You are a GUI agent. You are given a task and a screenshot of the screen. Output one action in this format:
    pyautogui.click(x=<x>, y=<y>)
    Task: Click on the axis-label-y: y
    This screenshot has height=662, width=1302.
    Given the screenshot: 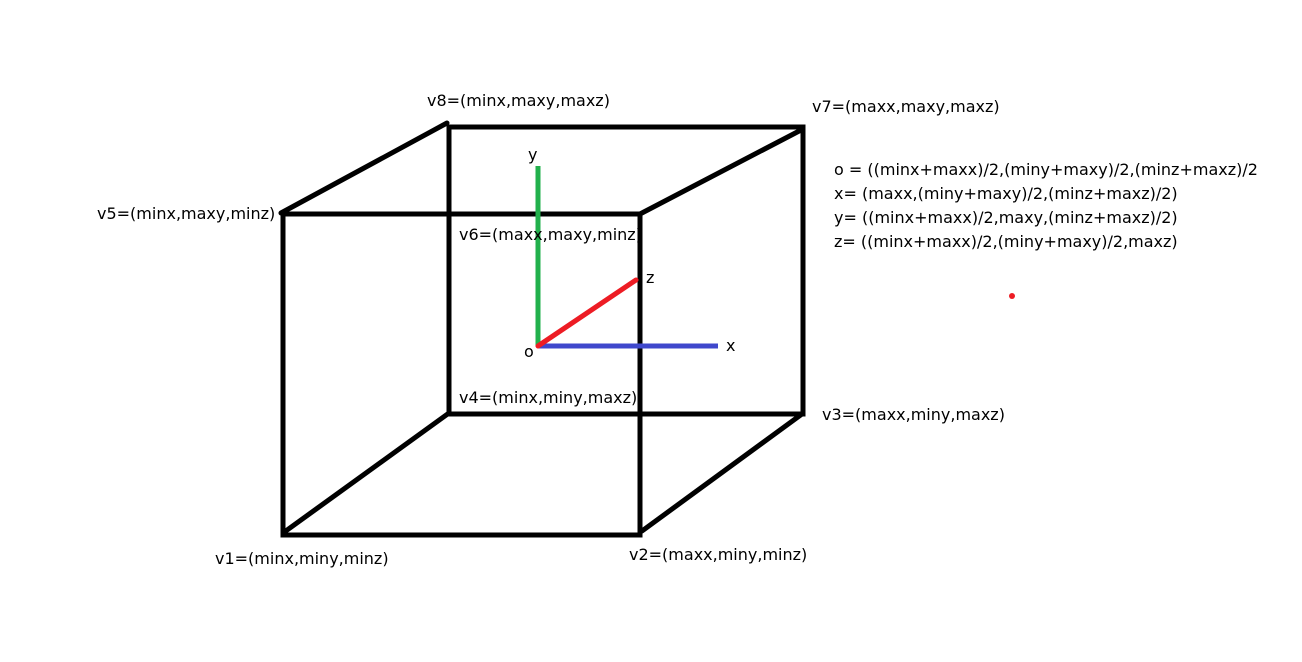 What is the action you would take?
    pyautogui.click(x=533, y=154)
    